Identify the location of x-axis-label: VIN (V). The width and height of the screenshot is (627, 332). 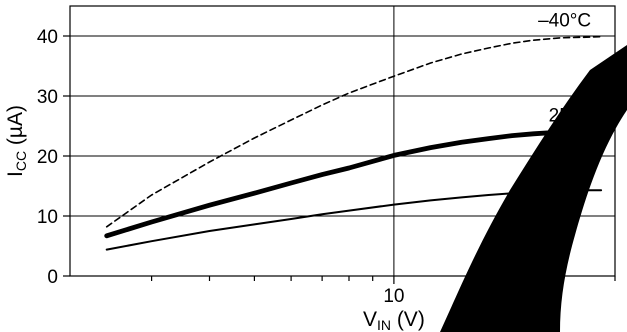
(394, 320).